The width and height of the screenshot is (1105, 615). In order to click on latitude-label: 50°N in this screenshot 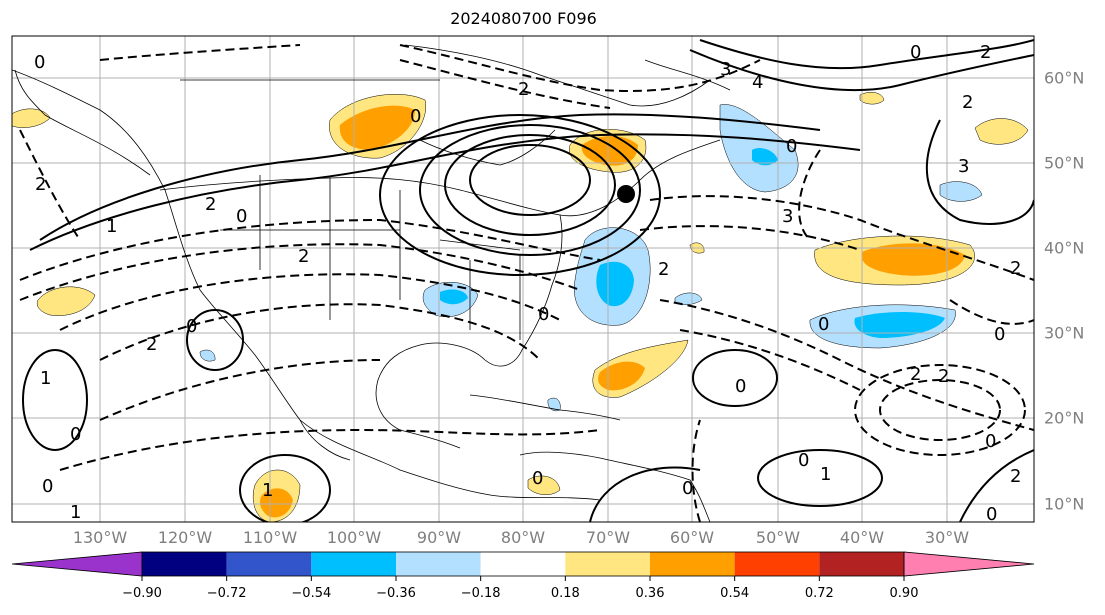, I will do `click(1064, 163)`.